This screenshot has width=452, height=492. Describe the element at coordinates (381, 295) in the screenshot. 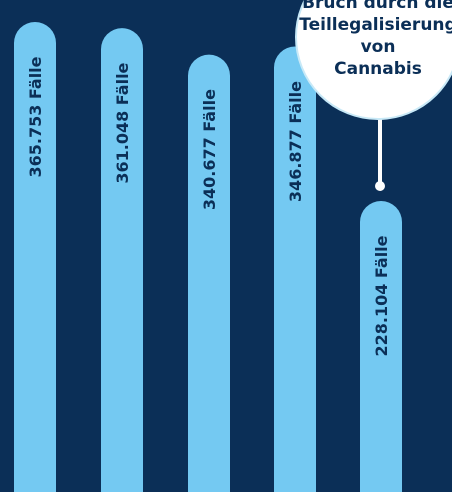

I see `bar-label-5: 228.104 Fälle` at that location.